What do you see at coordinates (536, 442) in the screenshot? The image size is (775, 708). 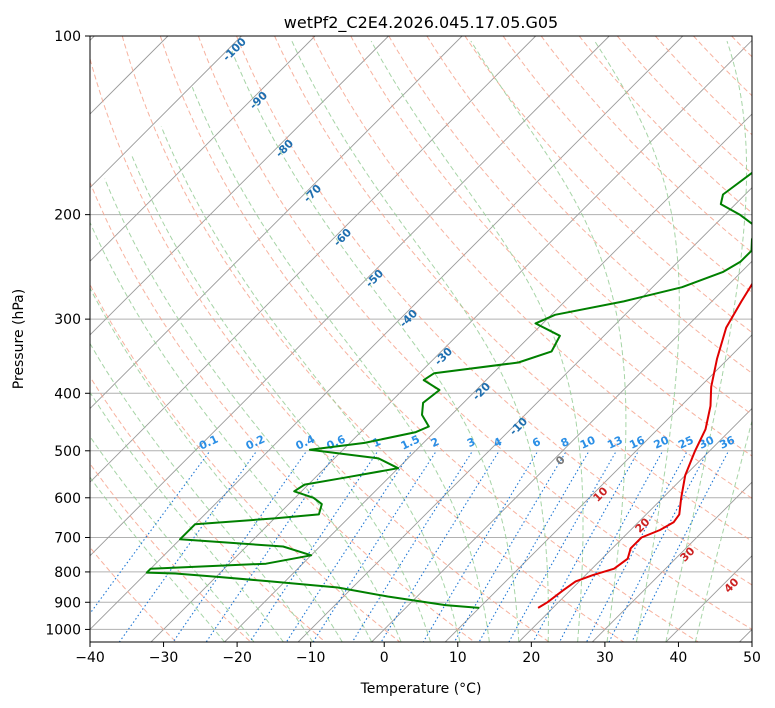 I see `mixing-ratio-label: 6` at bounding box center [536, 442].